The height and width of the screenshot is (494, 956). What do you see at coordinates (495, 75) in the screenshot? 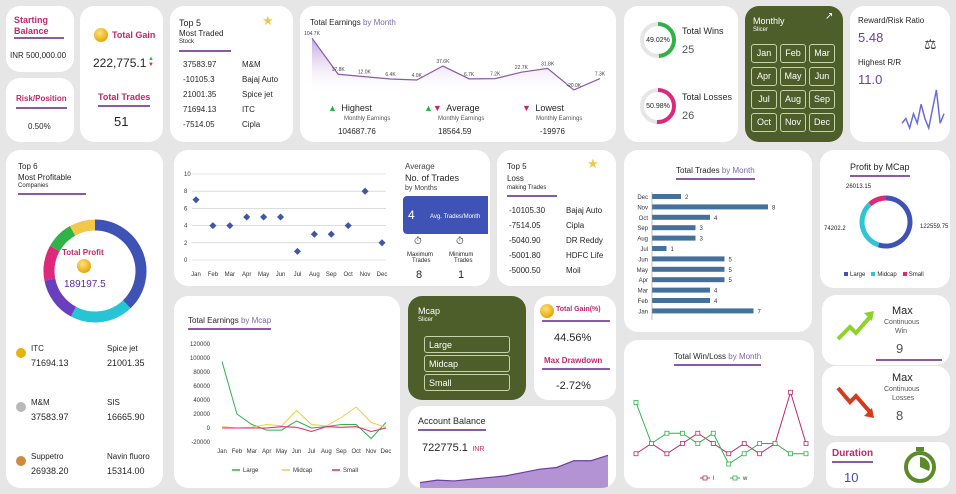
I see `earnings-month-data-label: 7.2K` at bounding box center [495, 75].